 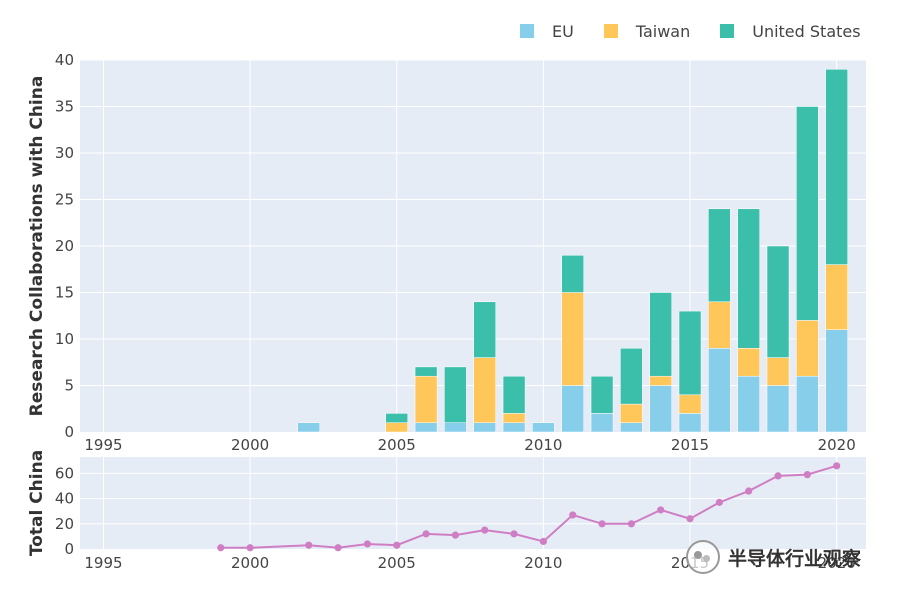 I want to click on bar-united-states-2007, so click(x=455, y=394).